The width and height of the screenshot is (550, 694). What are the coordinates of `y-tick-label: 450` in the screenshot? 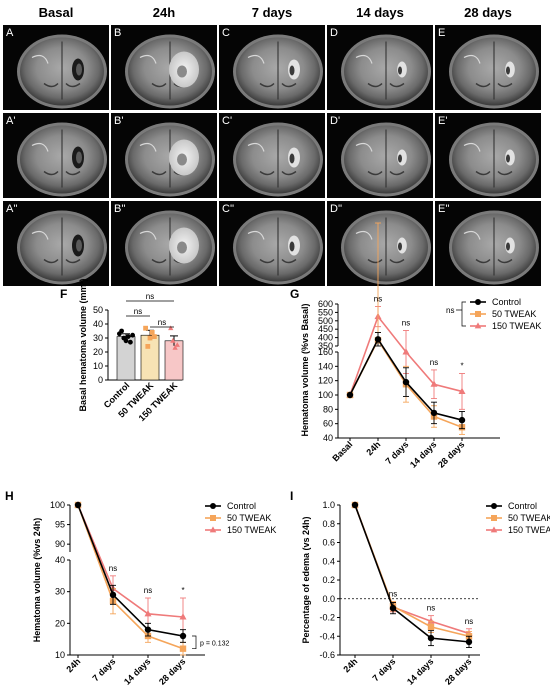 It's located at (325, 329).